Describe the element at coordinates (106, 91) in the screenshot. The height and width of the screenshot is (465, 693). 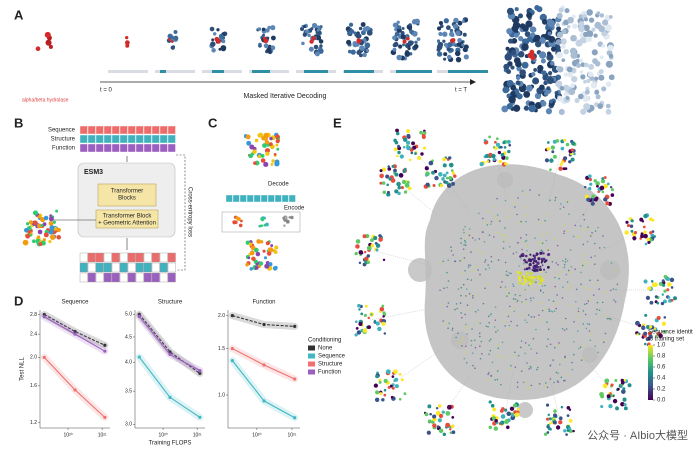
I see `time-start: t = 0` at that location.